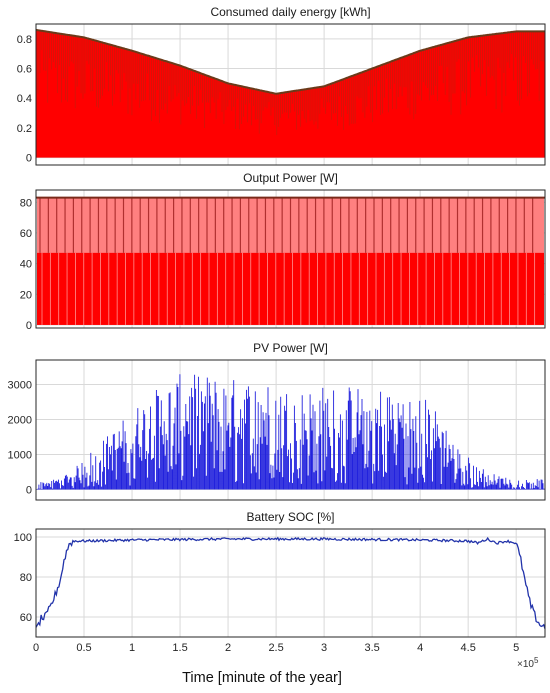 The image size is (550, 693). Describe the element at coordinates (36, 648) in the screenshot. I see `x-tick-label: 0` at that location.